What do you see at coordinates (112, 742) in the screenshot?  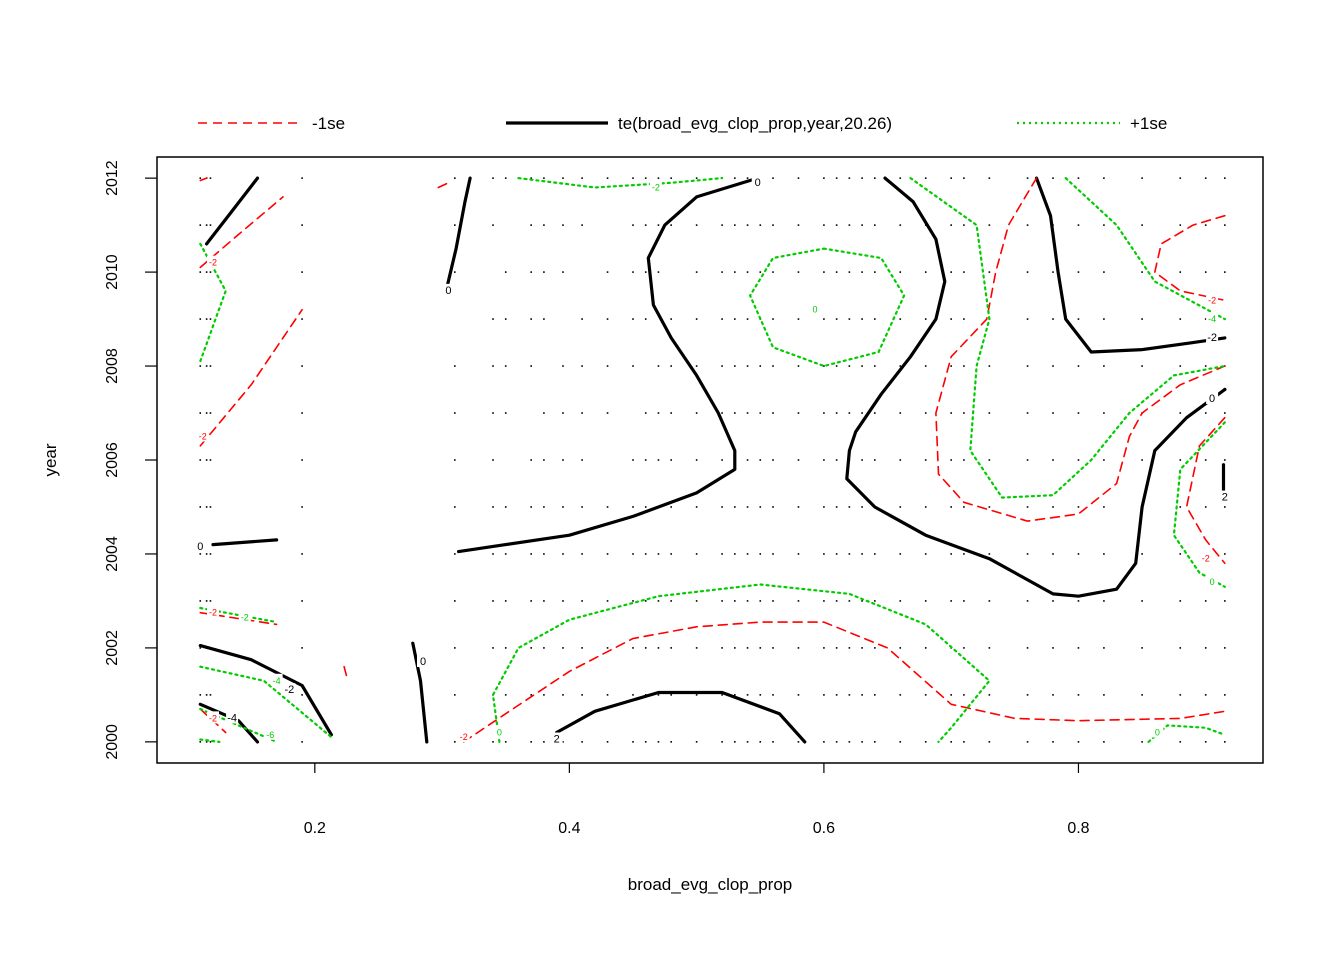 I see `y-tick-label: 2000` at bounding box center [112, 742].